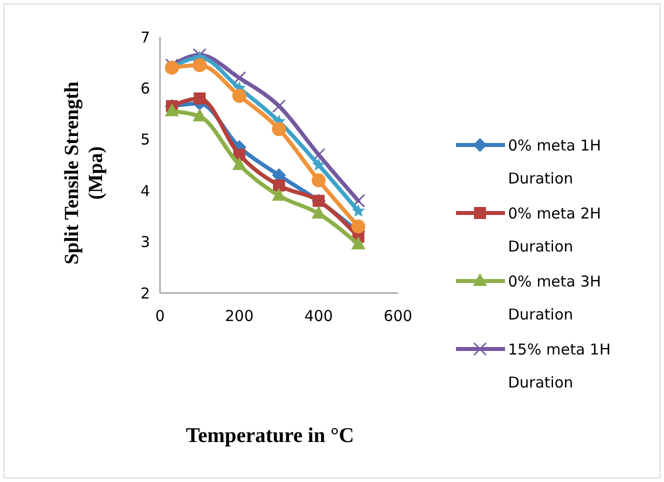  What do you see at coordinates (270, 435) in the screenshot?
I see `x-axis-title: Temperature in °C` at bounding box center [270, 435].